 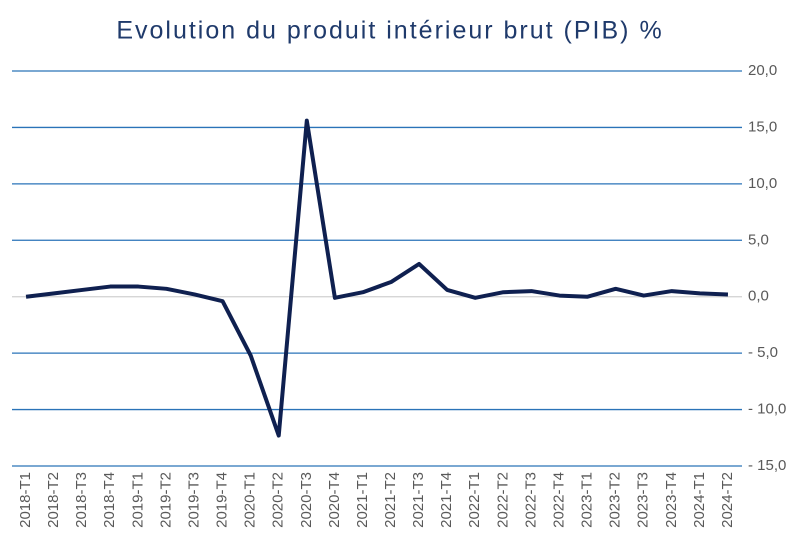 What do you see at coordinates (558, 500) in the screenshot?
I see `x-tick-label: 2022-T4` at bounding box center [558, 500].